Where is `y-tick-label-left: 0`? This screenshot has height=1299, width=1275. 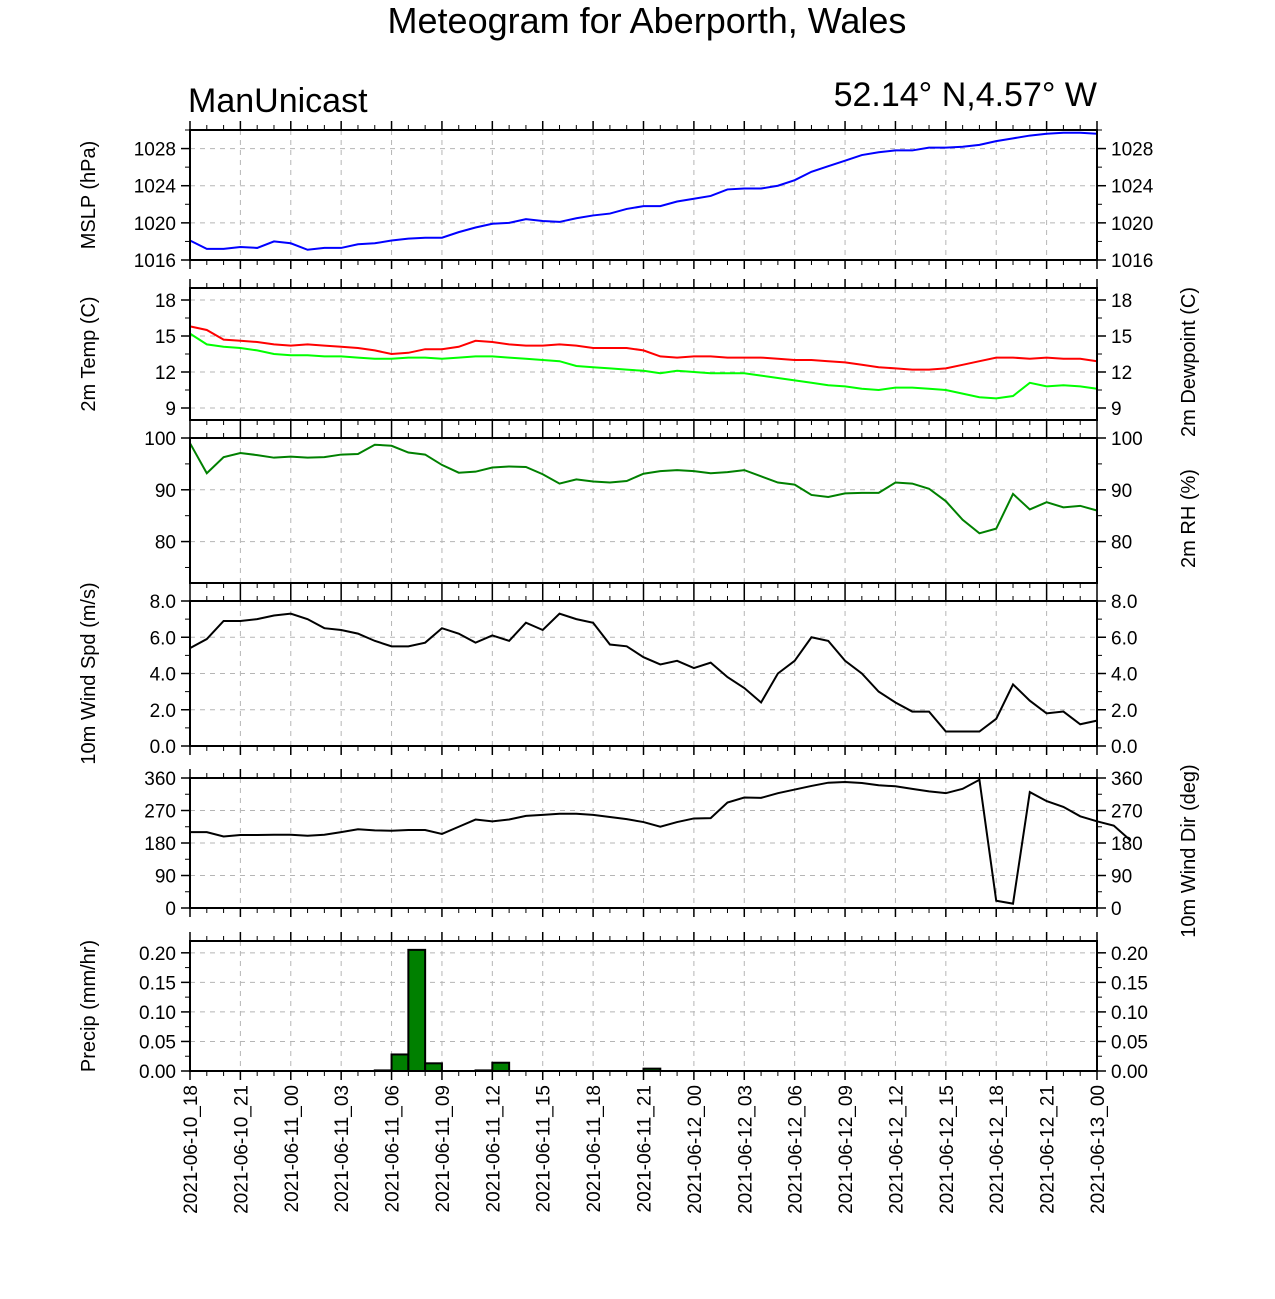 y-tick-label-left: 0 is located at coordinates (170, 909).